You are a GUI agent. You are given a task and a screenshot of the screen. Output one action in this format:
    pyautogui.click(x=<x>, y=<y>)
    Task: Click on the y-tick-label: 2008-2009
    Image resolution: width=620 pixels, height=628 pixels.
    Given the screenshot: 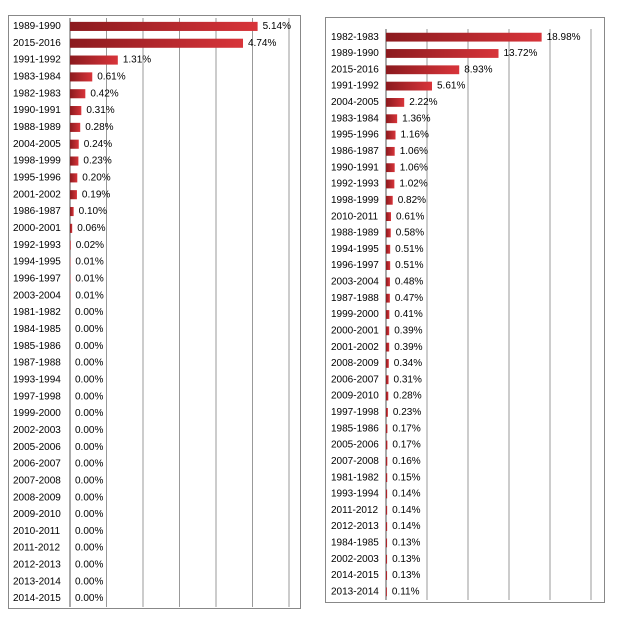 What is the action you would take?
    pyautogui.click(x=37, y=497)
    